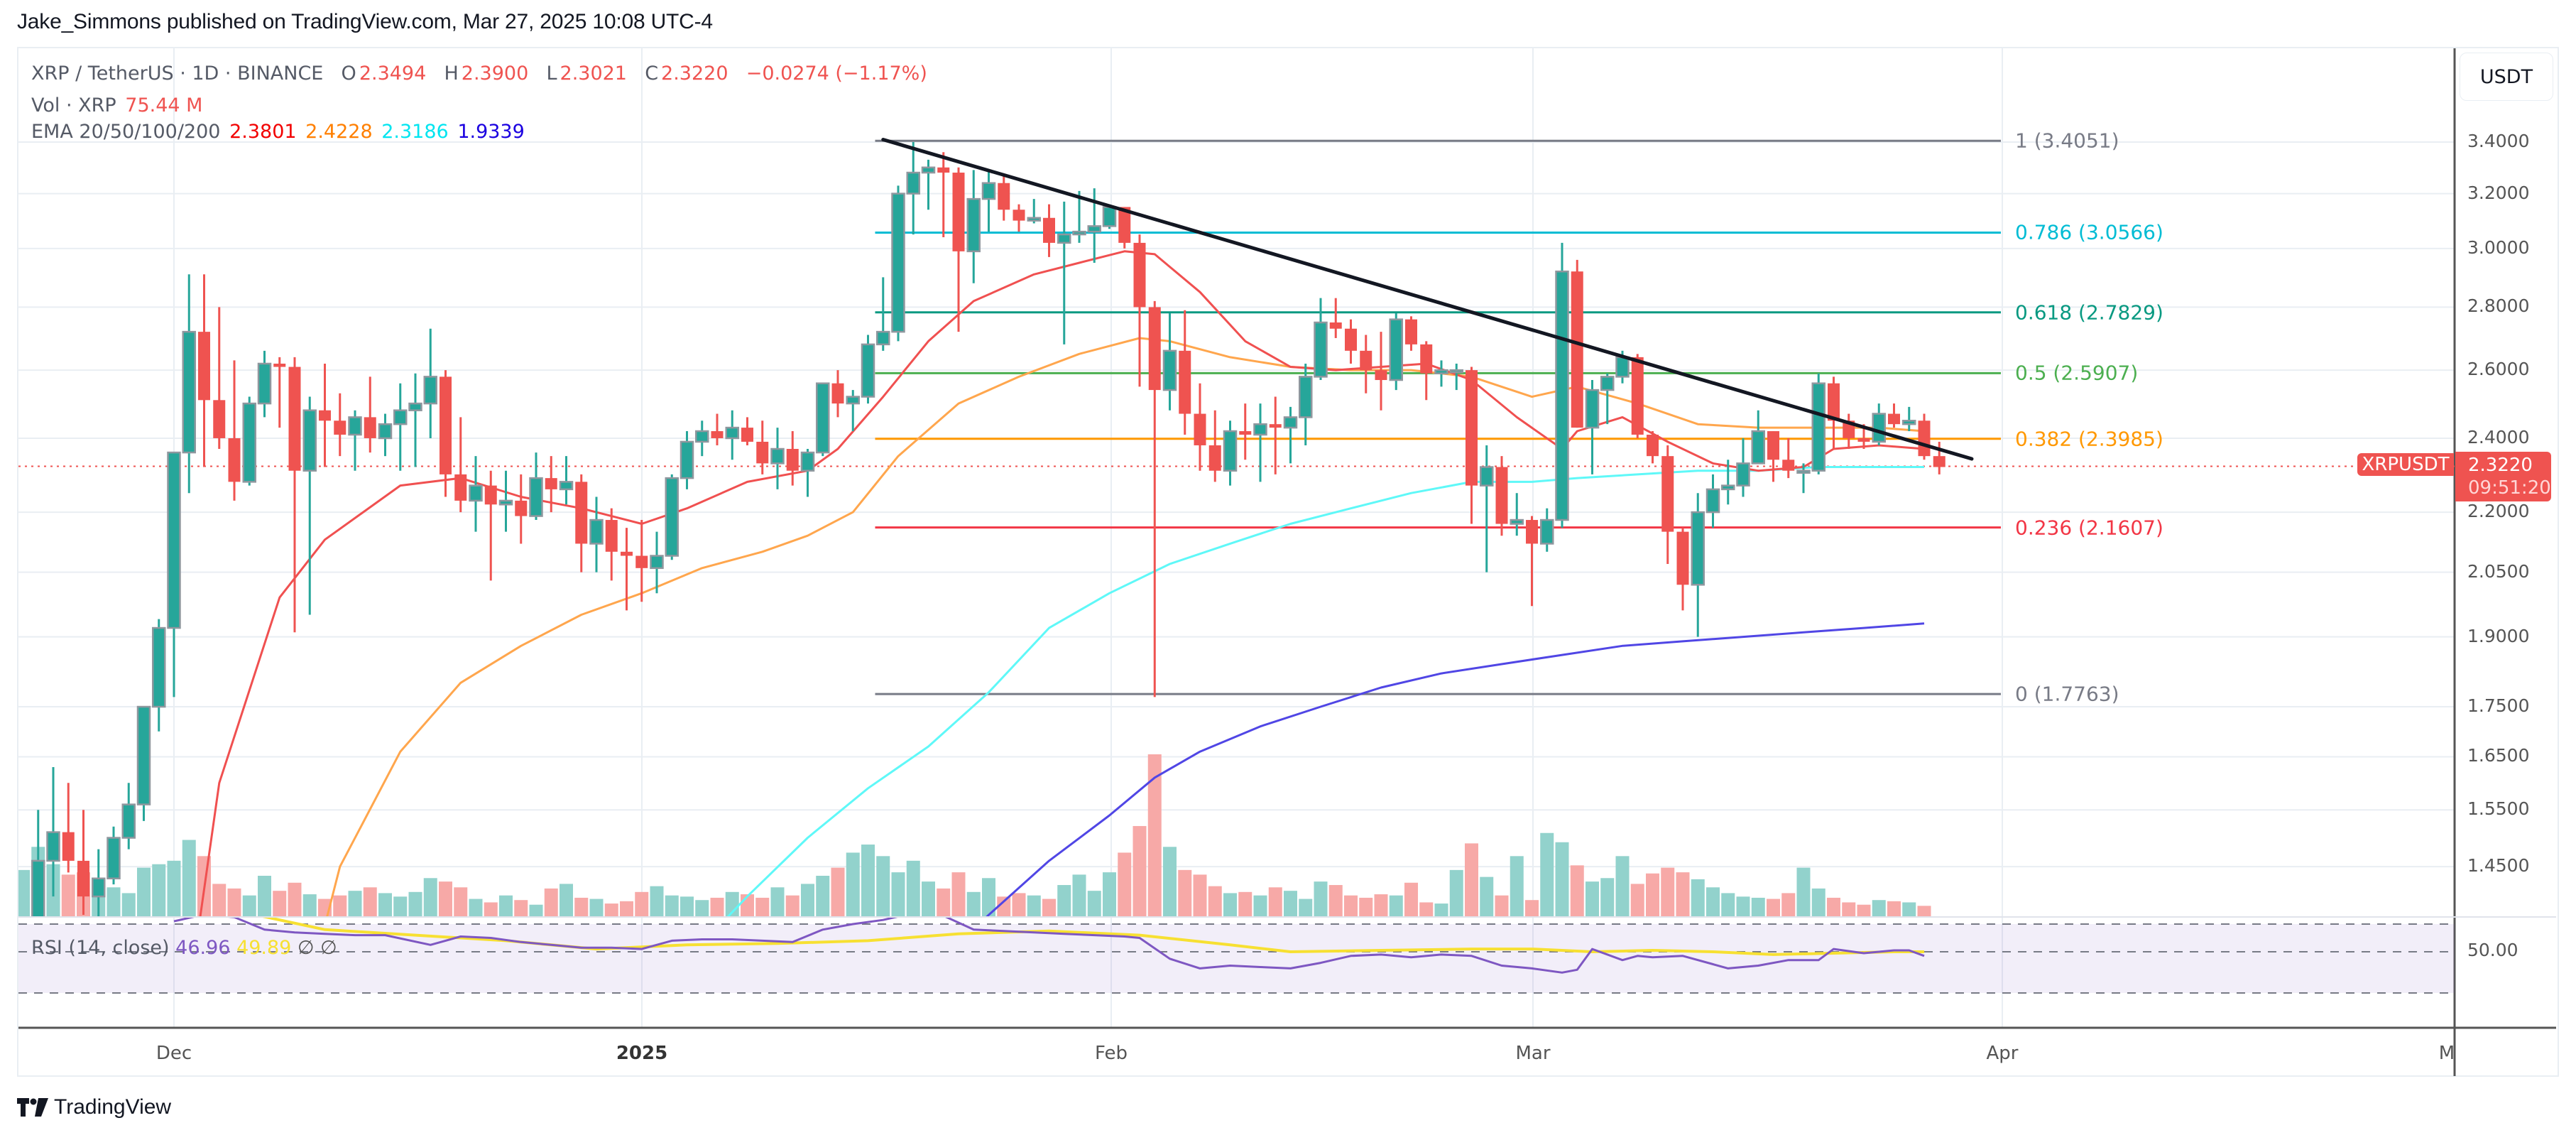 This screenshot has width=2576, height=1140. What do you see at coordinates (306, 948) in the screenshot?
I see `rsi-na-1: ∅` at bounding box center [306, 948].